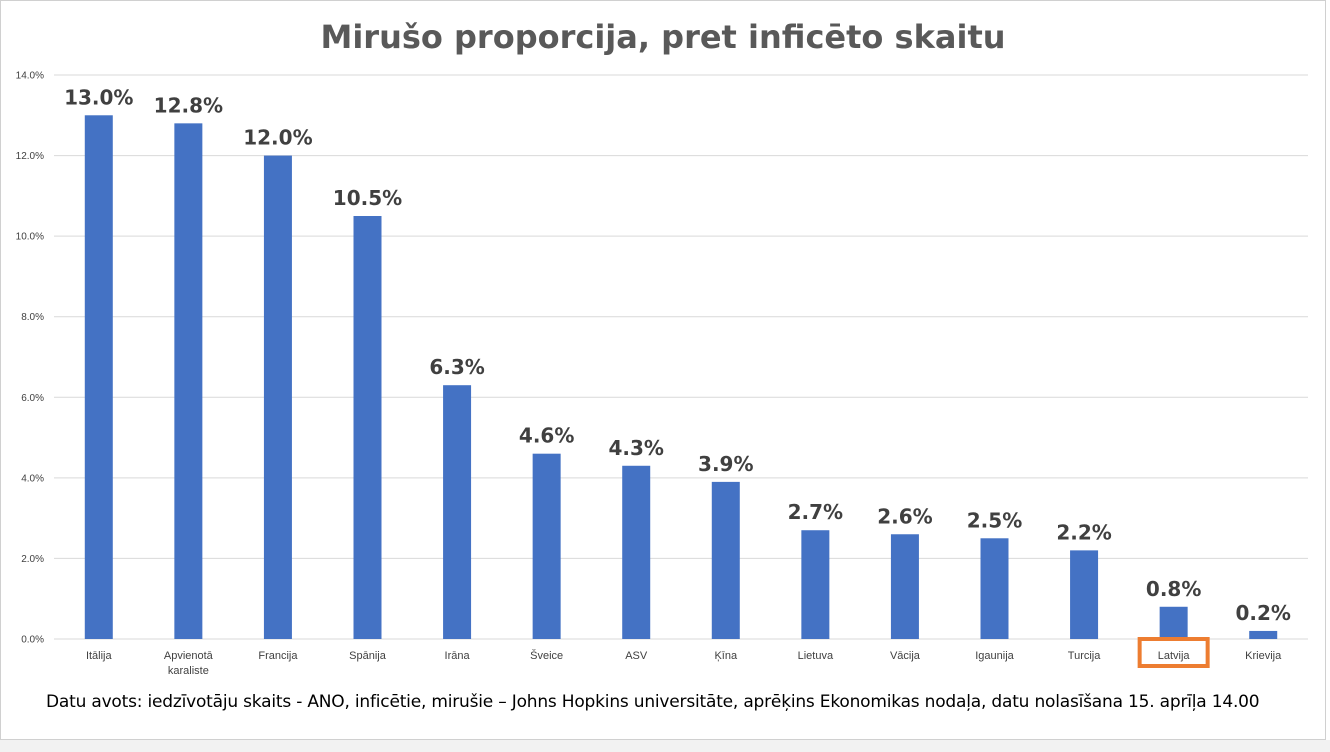 The image size is (1330, 752). What do you see at coordinates (546, 436) in the screenshot?
I see `data-label: 4.6%` at bounding box center [546, 436].